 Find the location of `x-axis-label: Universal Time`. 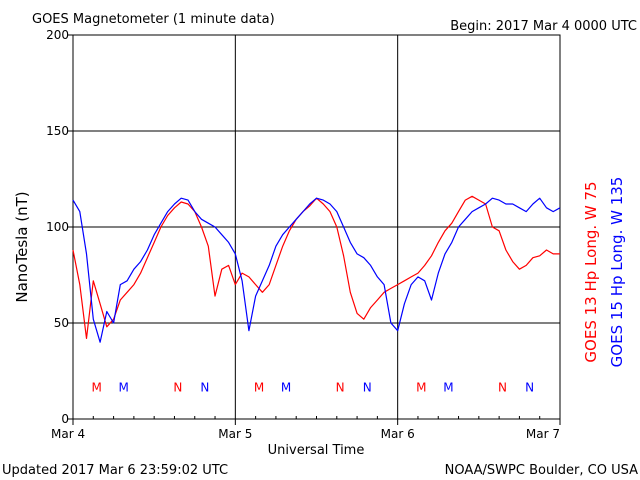

x-axis-label: Universal Time is located at coordinates (316, 450).